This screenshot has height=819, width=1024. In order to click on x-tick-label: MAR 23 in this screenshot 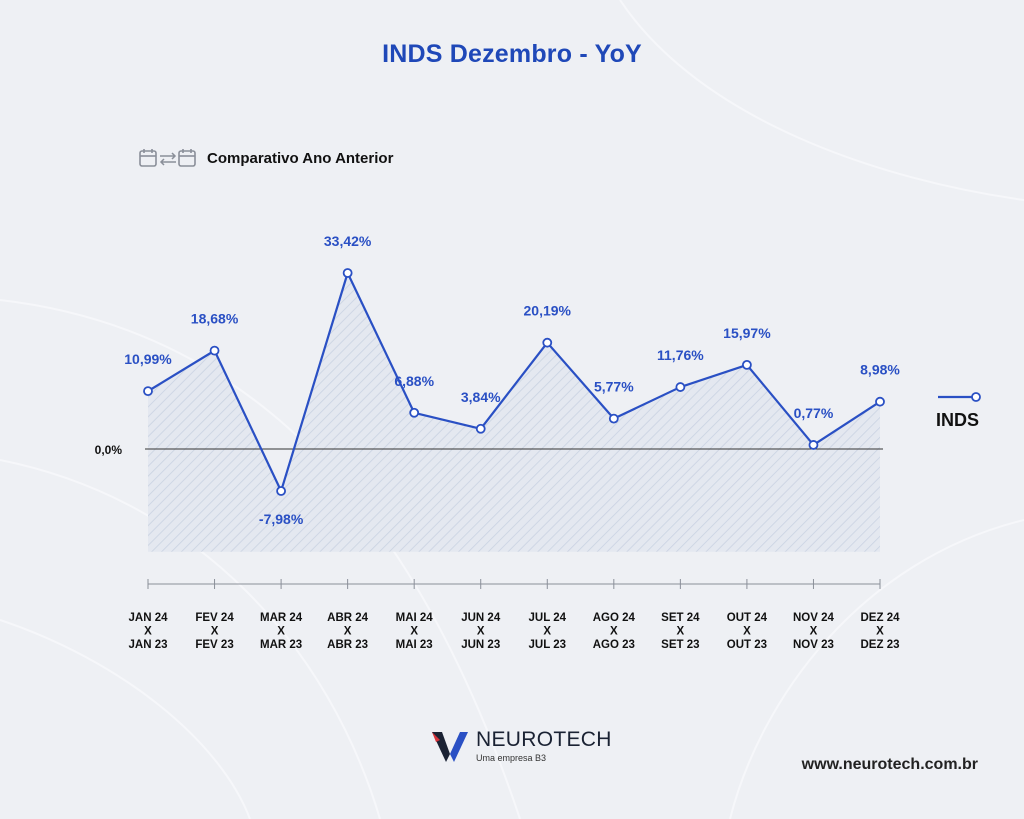, I will do `click(281, 645)`.